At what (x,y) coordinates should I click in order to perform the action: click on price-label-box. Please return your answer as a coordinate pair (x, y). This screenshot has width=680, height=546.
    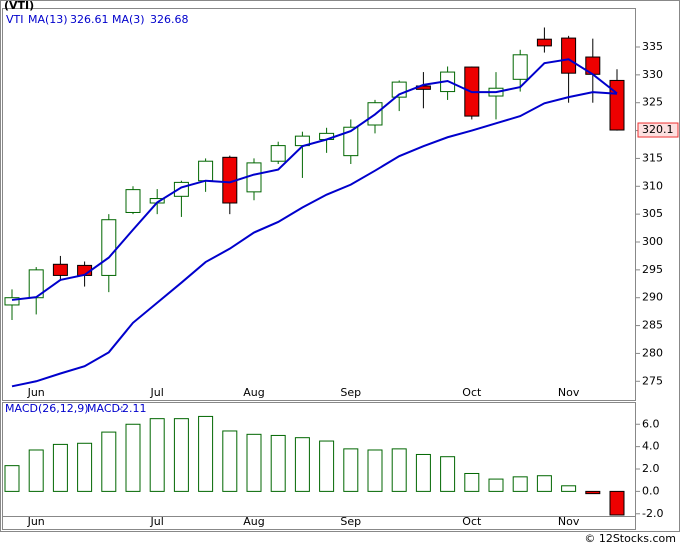
    Looking at the image, I should click on (658, 130).